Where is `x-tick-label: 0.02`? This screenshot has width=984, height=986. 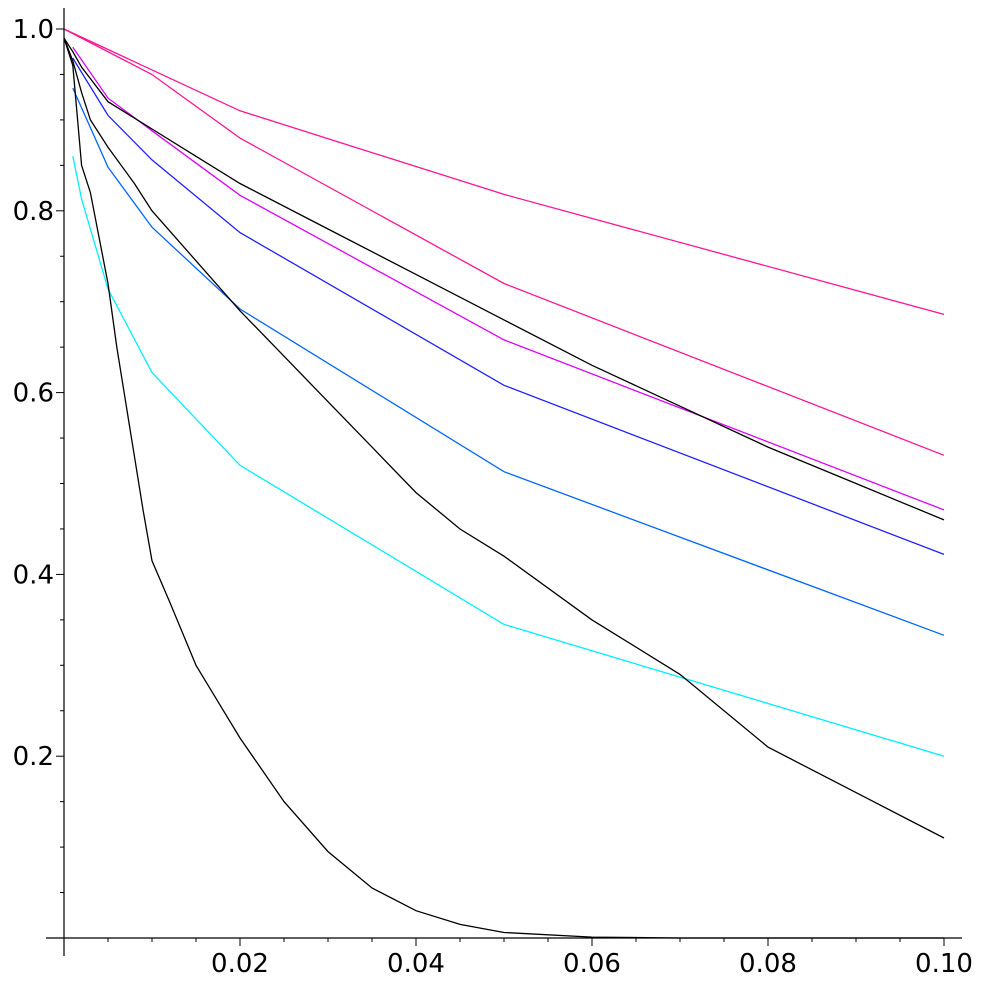 x-tick-label: 0.02 is located at coordinates (240, 964).